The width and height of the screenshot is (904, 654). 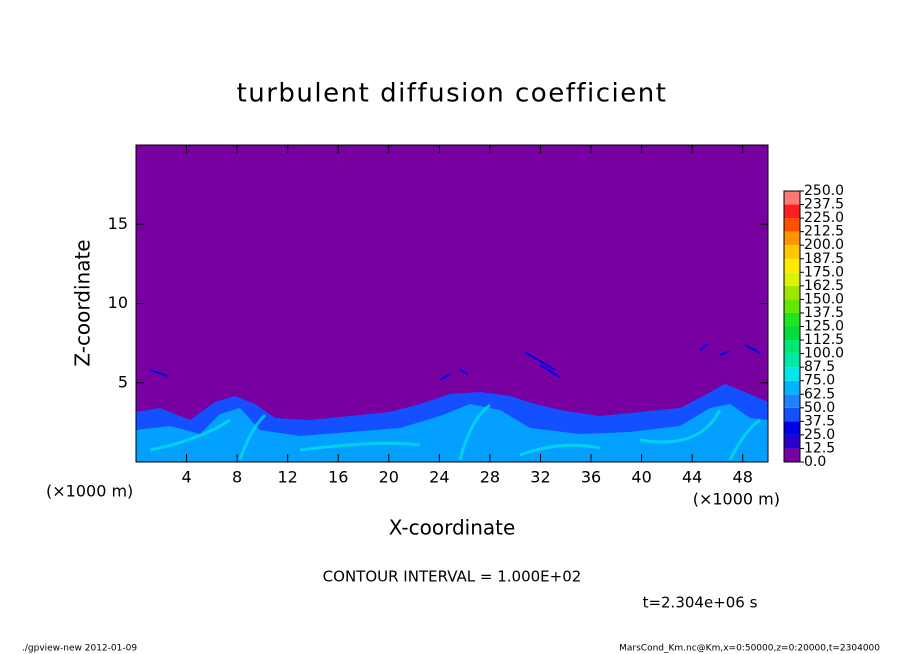 What do you see at coordinates (700, 603) in the screenshot?
I see `annotation: t=2.304e+06 s` at bounding box center [700, 603].